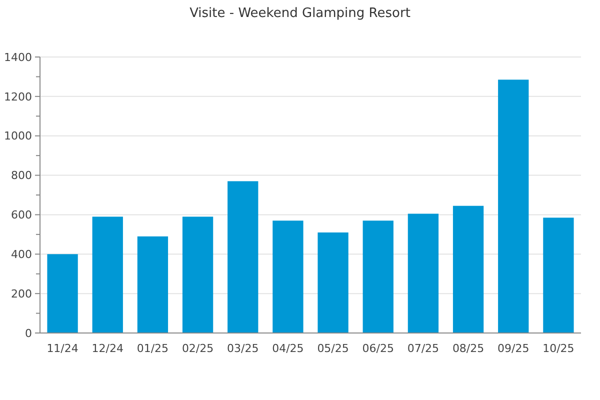 This screenshot has width=600, height=400. Describe the element at coordinates (21, 175) in the screenshot. I see `y-tick-label: 800` at that location.